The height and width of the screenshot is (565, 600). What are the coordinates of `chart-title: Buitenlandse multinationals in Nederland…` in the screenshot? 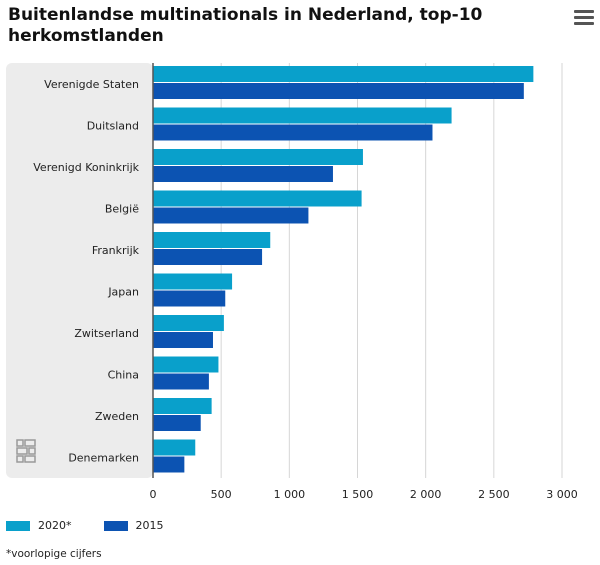 It's located at (245, 25).